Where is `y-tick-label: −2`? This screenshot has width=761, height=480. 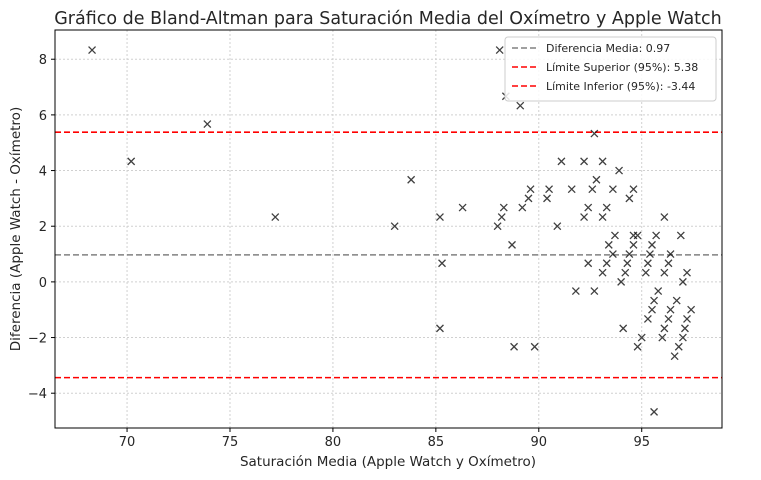 y-tick-label: −2 is located at coordinates (37, 339).